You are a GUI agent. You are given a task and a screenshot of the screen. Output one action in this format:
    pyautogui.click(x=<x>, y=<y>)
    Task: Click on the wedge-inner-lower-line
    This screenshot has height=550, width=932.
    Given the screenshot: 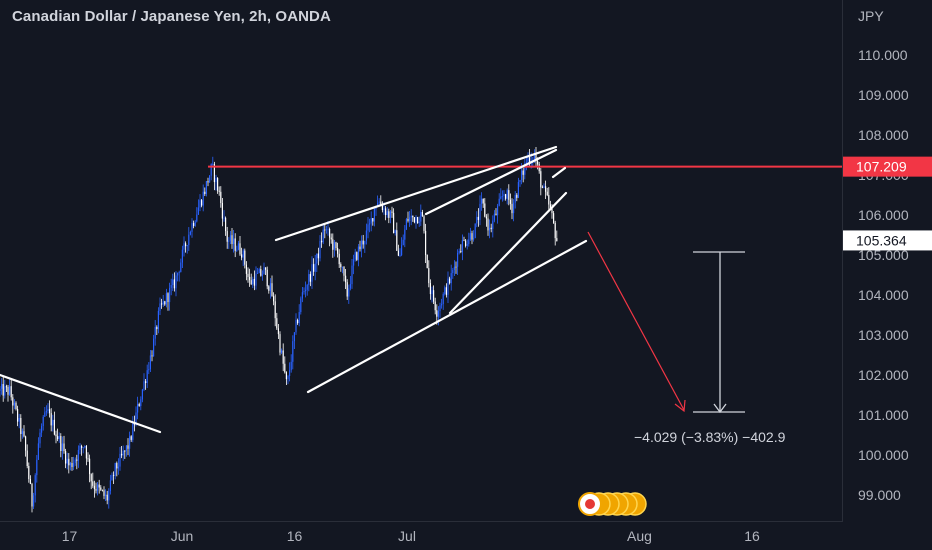 What is the action you would take?
    pyautogui.click(x=508, y=253)
    